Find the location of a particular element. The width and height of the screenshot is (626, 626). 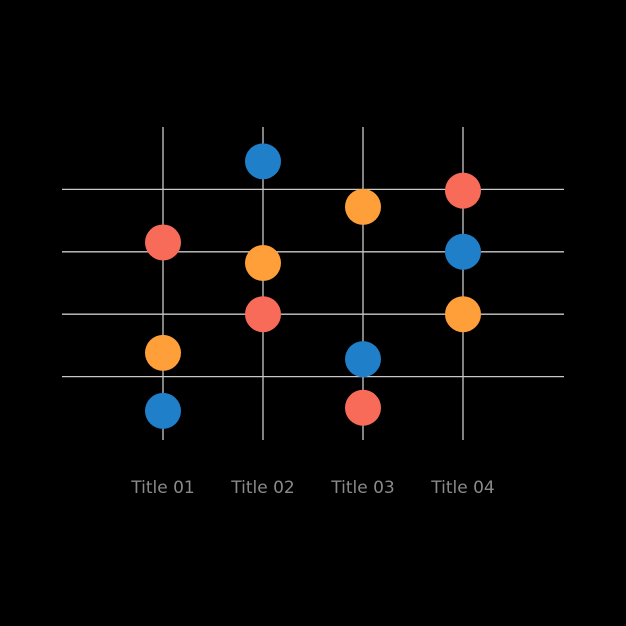

data-point-s1-c3 is located at coordinates (363, 359).